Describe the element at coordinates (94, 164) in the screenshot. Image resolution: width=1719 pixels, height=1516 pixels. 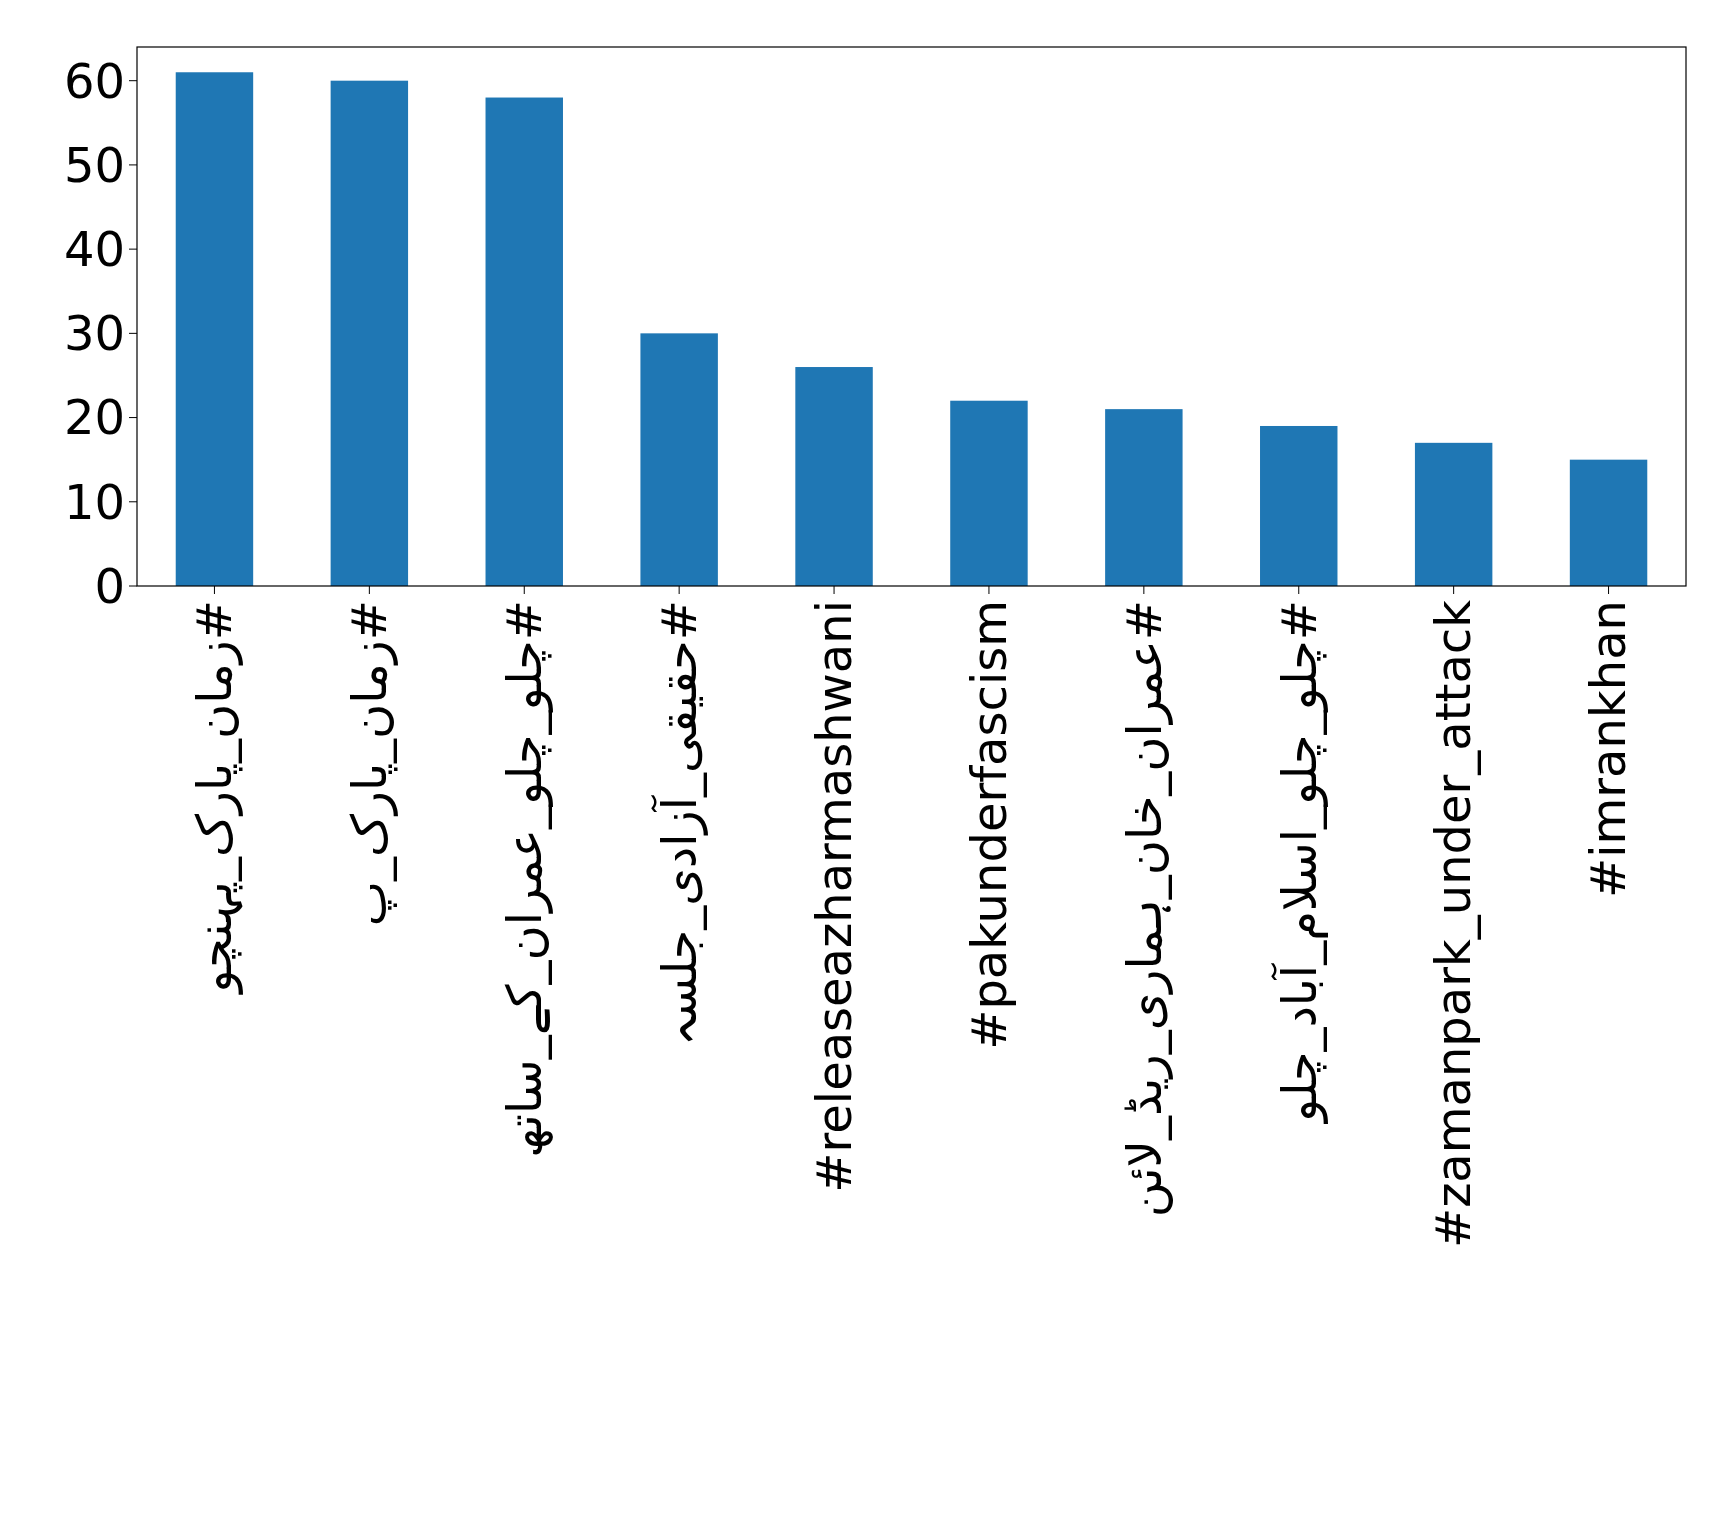
I see `y-tick-label: 50` at that location.